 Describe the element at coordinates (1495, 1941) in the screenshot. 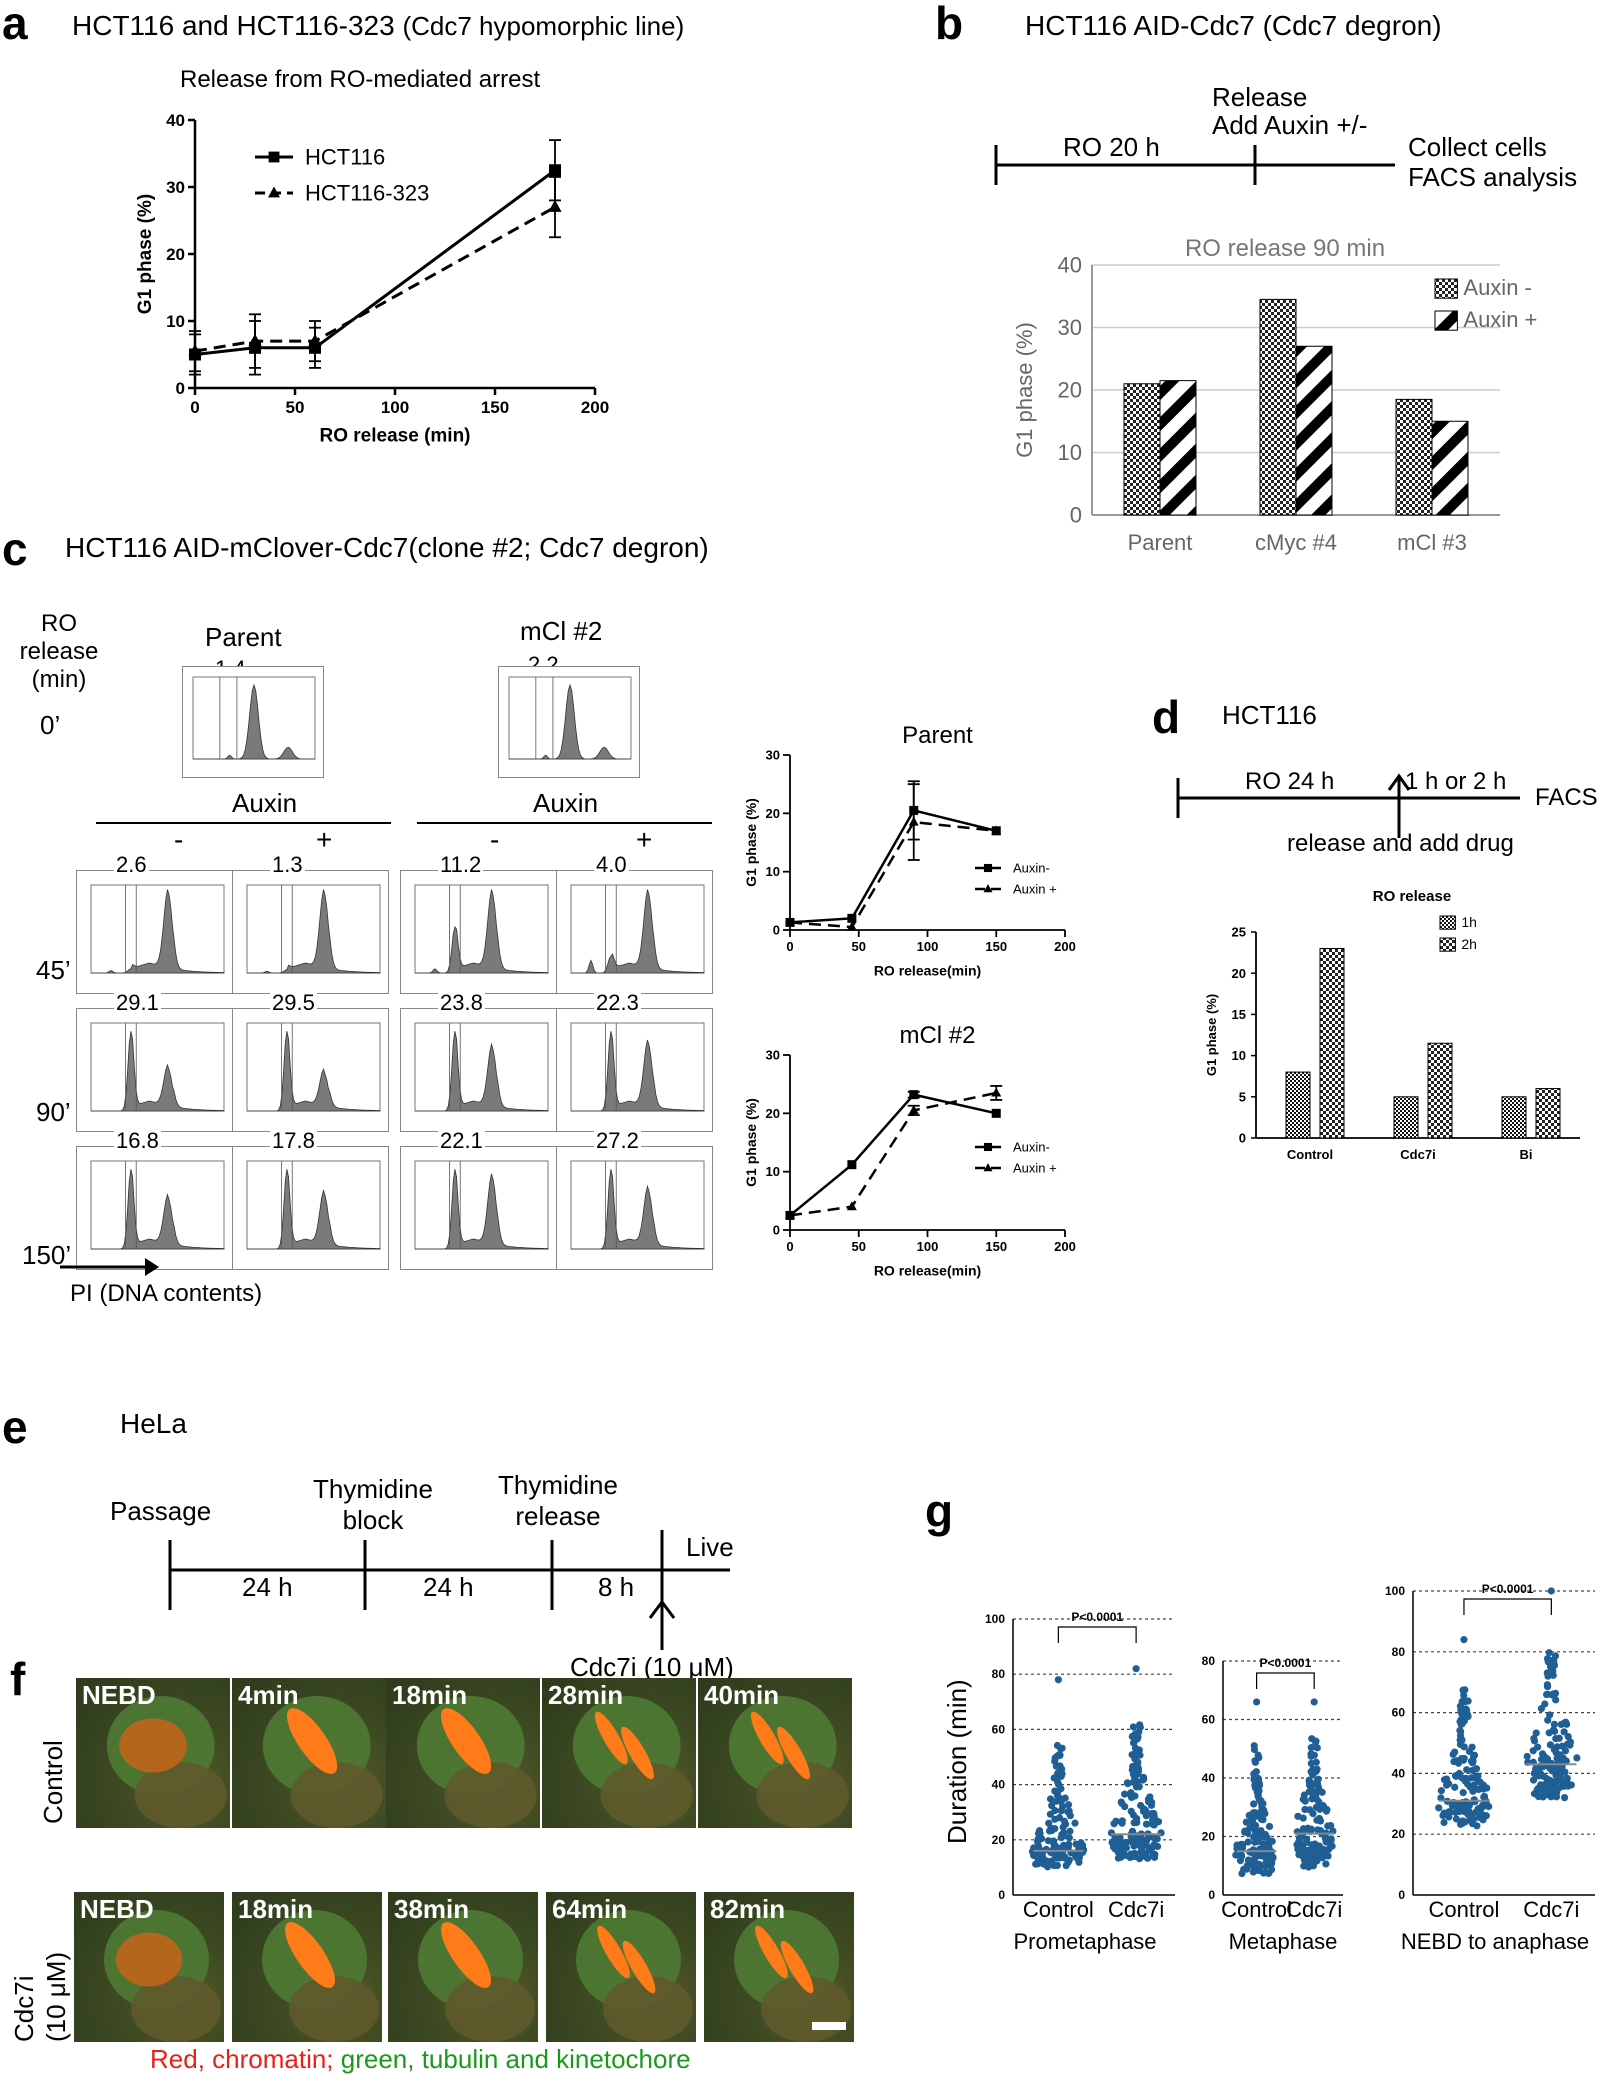

I see `subplot-name: NEBD to anaphase` at that location.